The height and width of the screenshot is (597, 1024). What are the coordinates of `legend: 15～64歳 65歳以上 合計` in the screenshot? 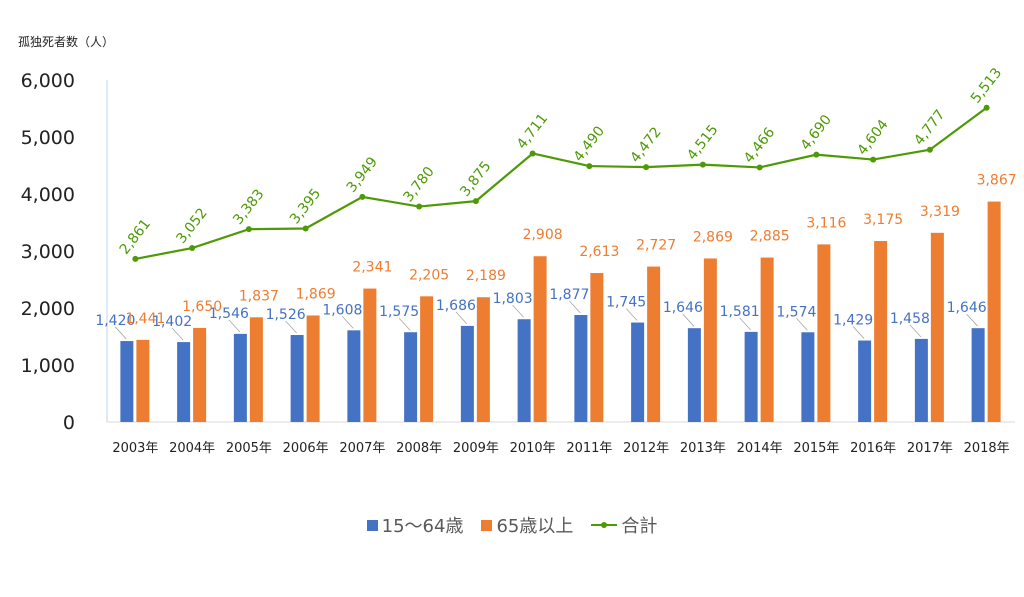 It's located at (512, 525).